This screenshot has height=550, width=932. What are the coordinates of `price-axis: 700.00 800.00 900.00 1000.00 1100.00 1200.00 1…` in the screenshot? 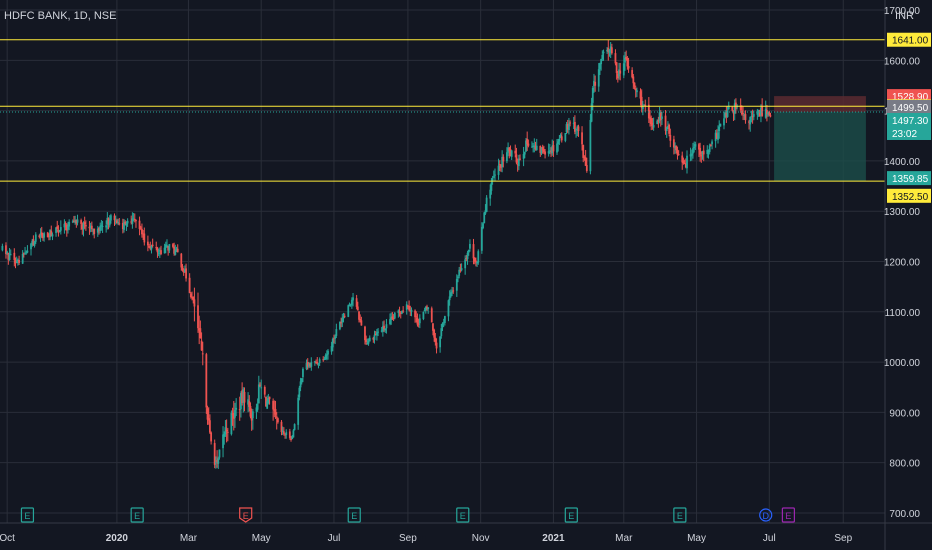 It's located at (902, 263).